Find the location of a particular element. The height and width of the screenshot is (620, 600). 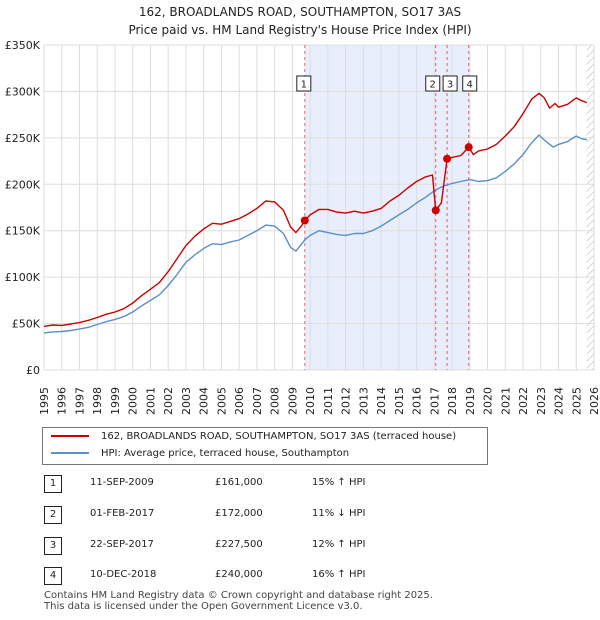

x-tick-label: 2021 is located at coordinates (505, 401).